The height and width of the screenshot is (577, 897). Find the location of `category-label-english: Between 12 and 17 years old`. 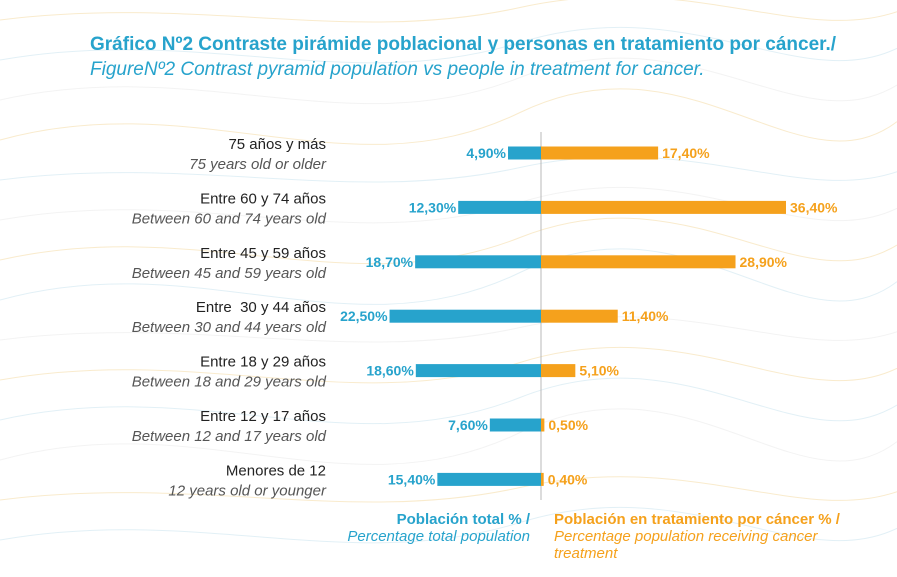

category-label-english: Between 12 and 17 years old is located at coordinates (229, 436).